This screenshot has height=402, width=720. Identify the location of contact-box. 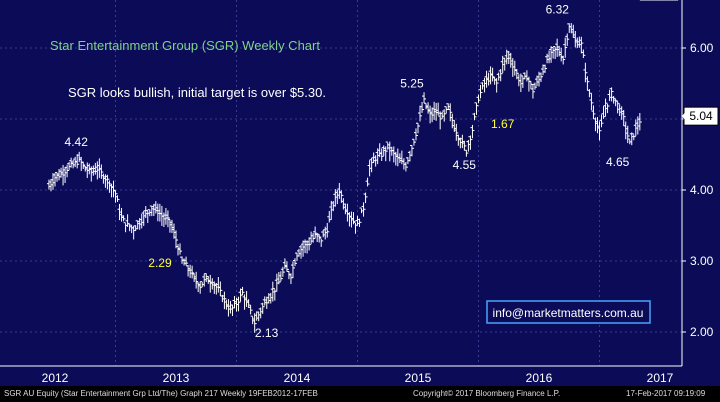
(568, 312).